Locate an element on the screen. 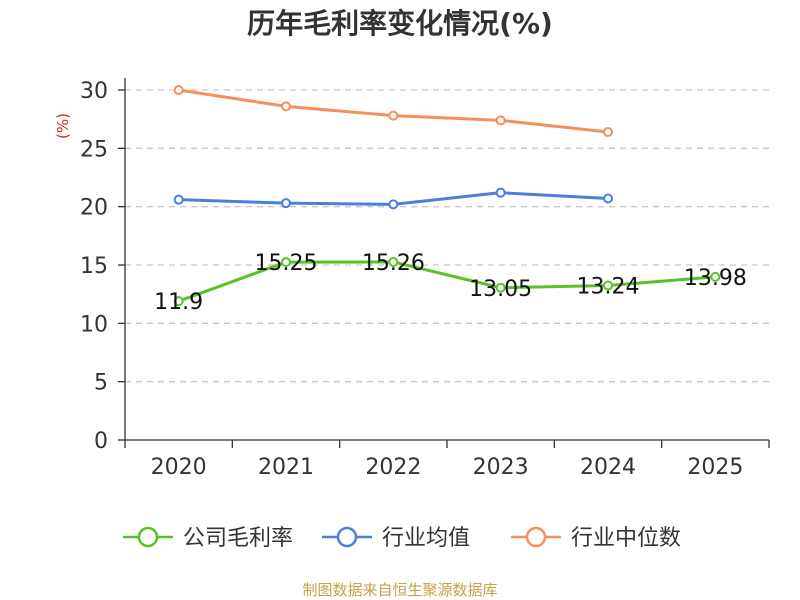 This screenshot has width=800, height=600. x-tick-label: 2022 is located at coordinates (393, 467).